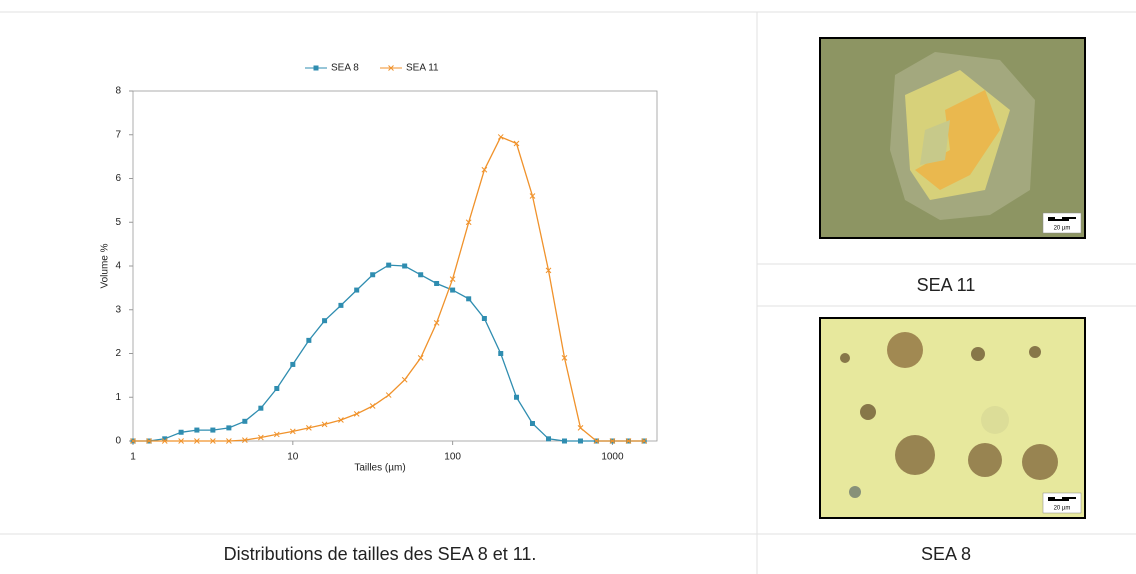 The image size is (1136, 574). Describe the element at coordinates (946, 285) in the screenshot. I see `image-caption: SEA 11` at that location.